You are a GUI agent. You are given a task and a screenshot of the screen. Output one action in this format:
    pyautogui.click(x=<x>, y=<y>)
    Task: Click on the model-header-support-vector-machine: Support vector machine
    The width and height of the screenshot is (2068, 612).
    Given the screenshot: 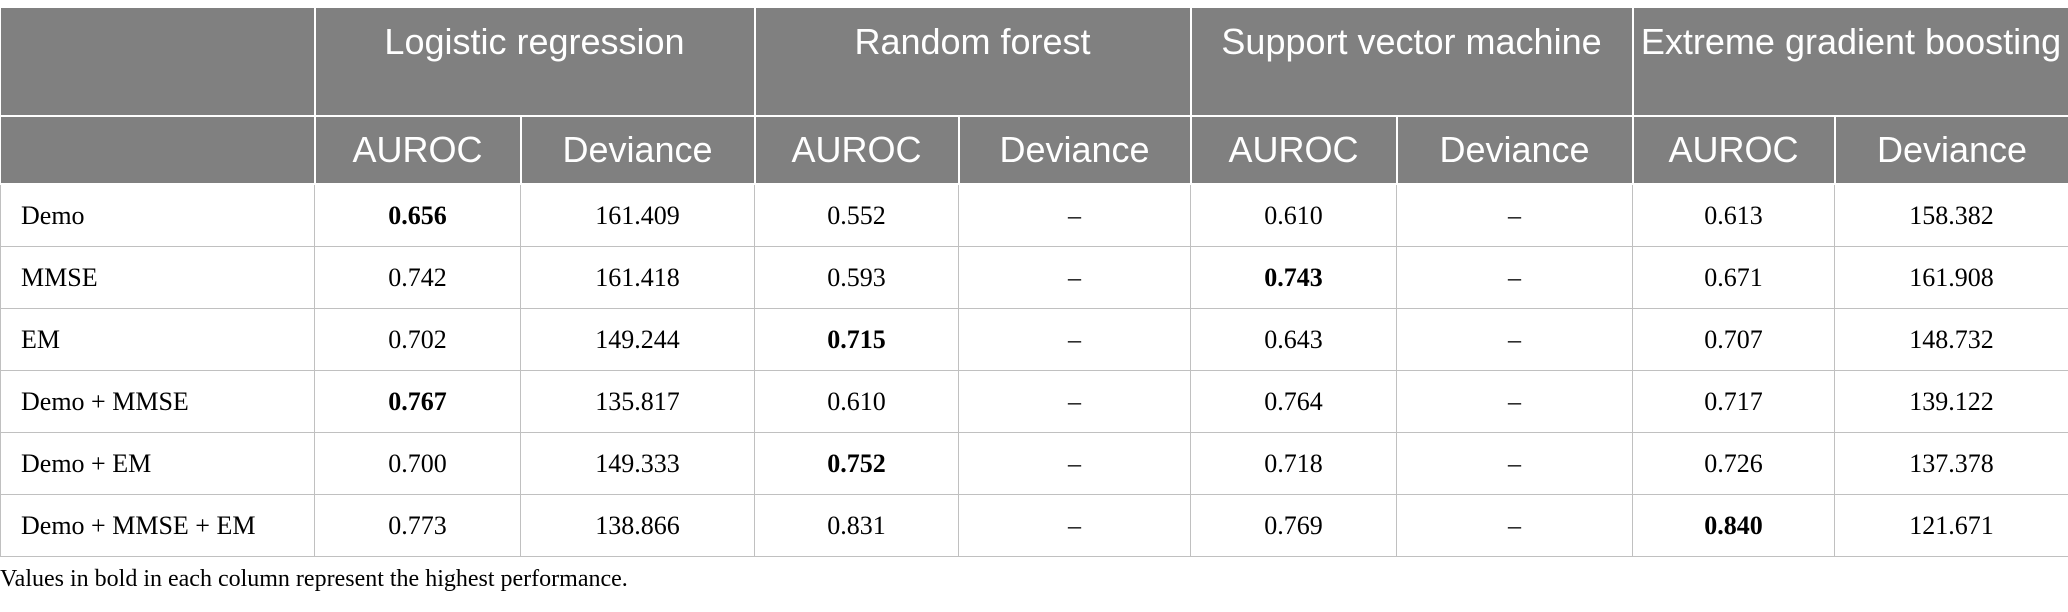 What is the action you would take?
    pyautogui.click(x=1412, y=62)
    